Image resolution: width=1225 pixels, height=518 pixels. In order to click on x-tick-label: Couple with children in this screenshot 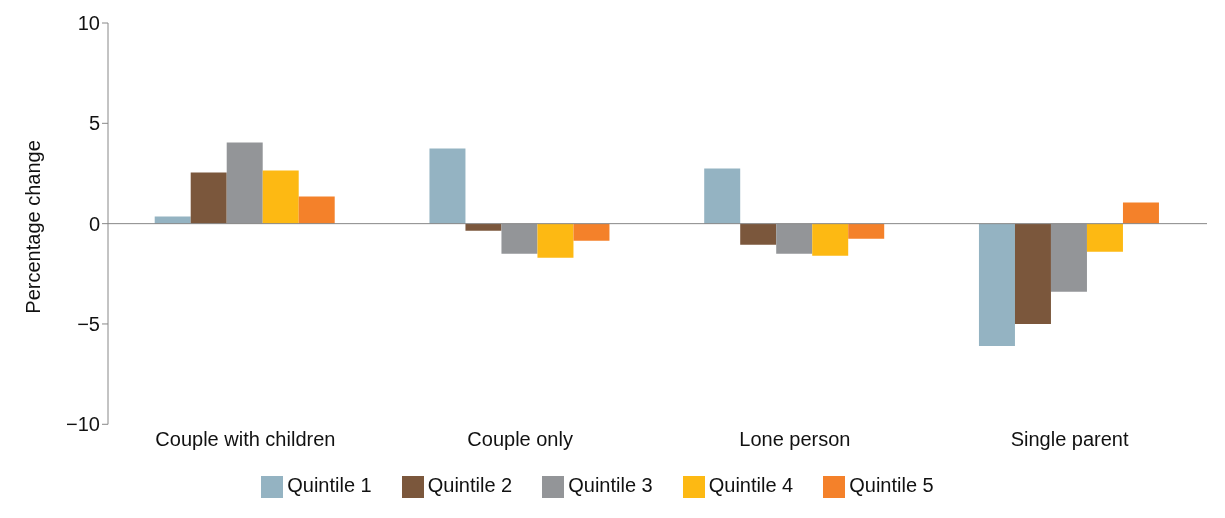, I will do `click(245, 439)`.